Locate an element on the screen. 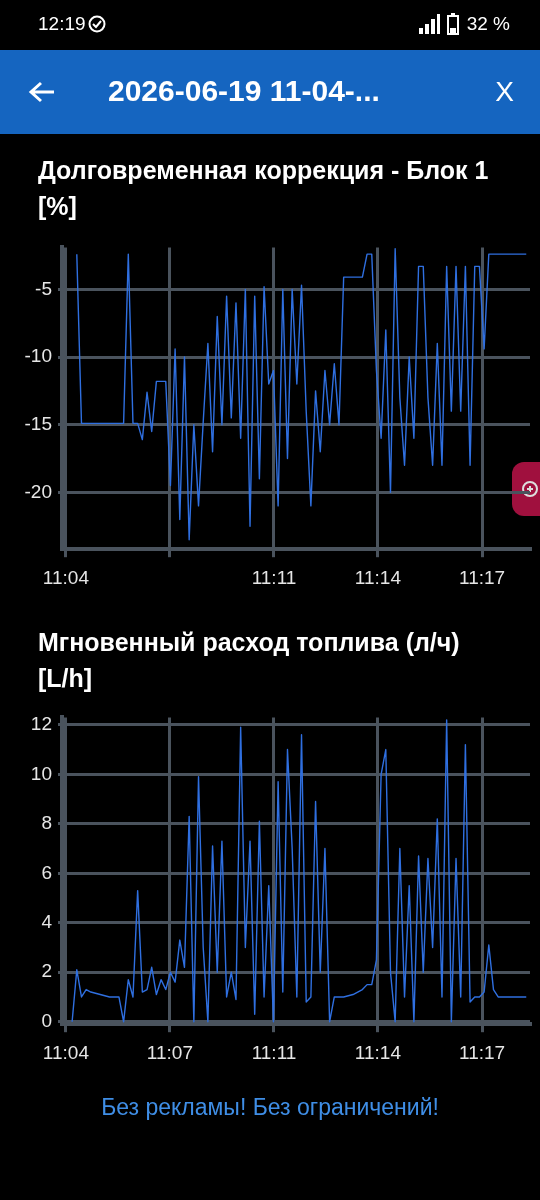  y-tick-label: 6 is located at coordinates (46, 872).